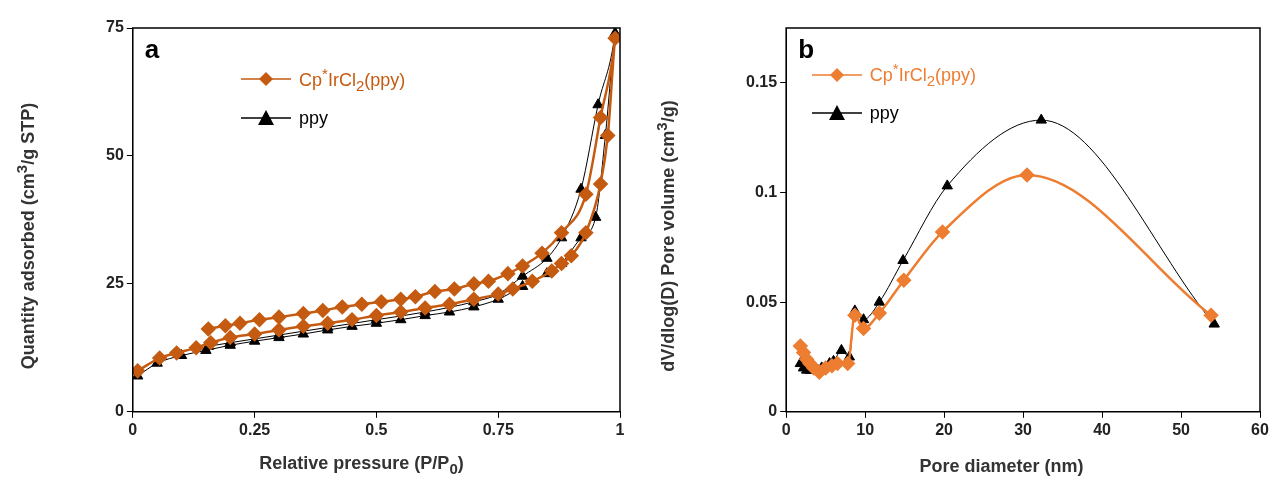 The height and width of the screenshot is (491, 1283). I want to click on chart-title: b, so click(806, 49).